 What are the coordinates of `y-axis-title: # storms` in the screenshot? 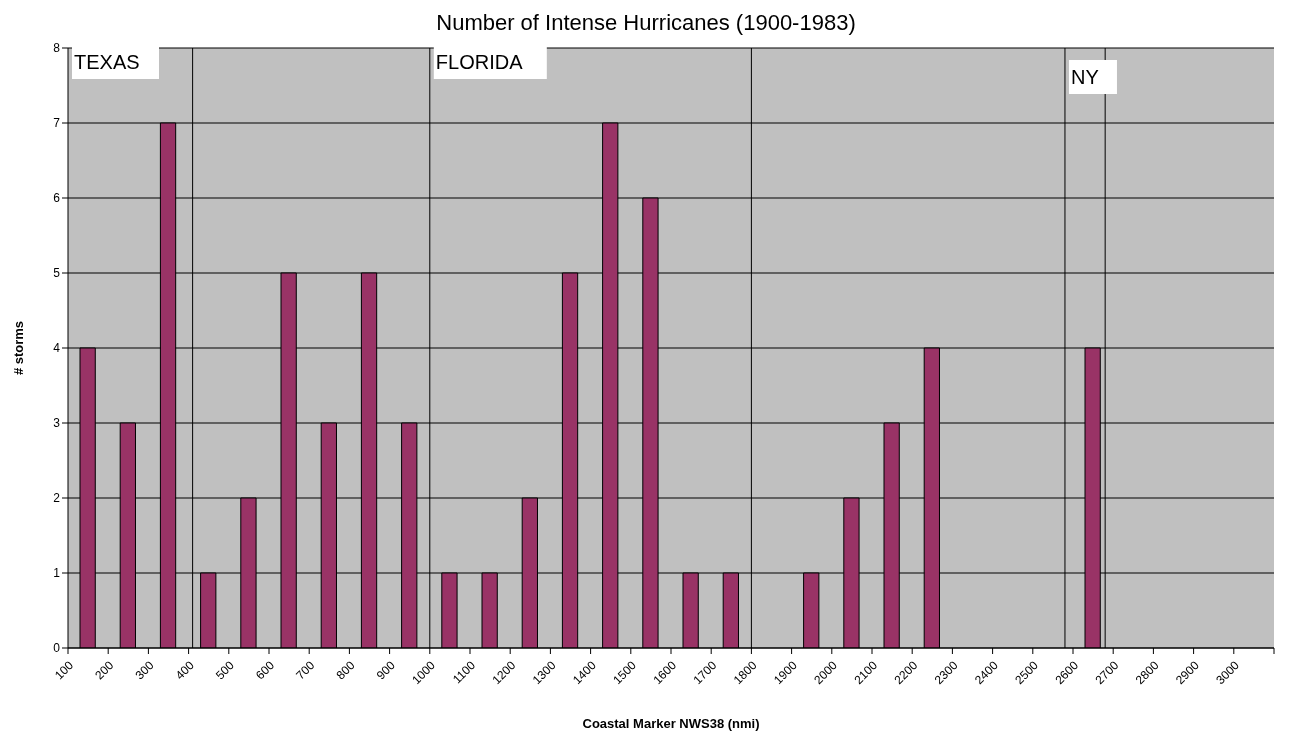 It's located at (18, 348).